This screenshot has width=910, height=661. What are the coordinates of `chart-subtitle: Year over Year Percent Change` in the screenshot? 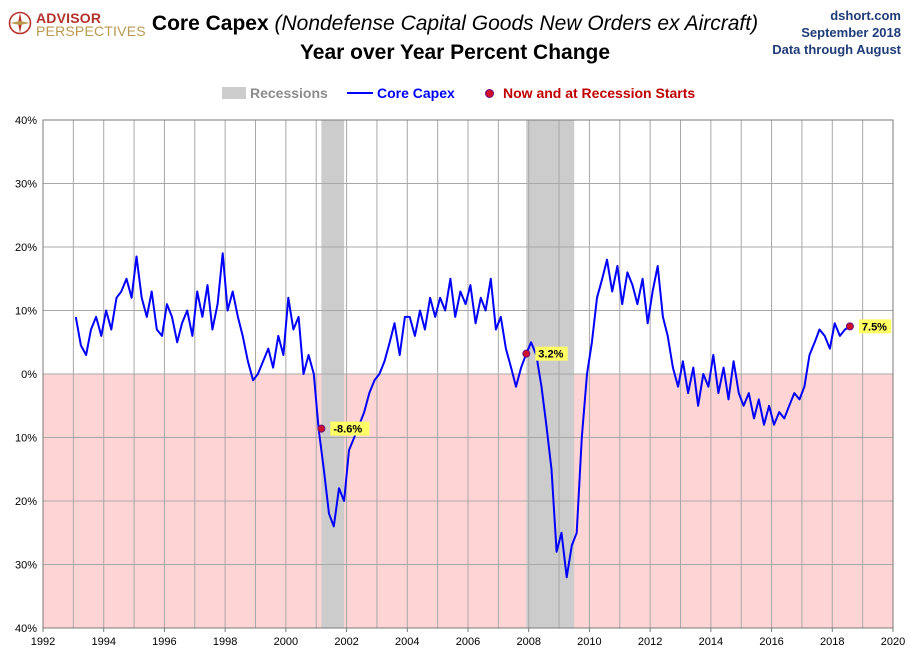 It's located at (455, 52).